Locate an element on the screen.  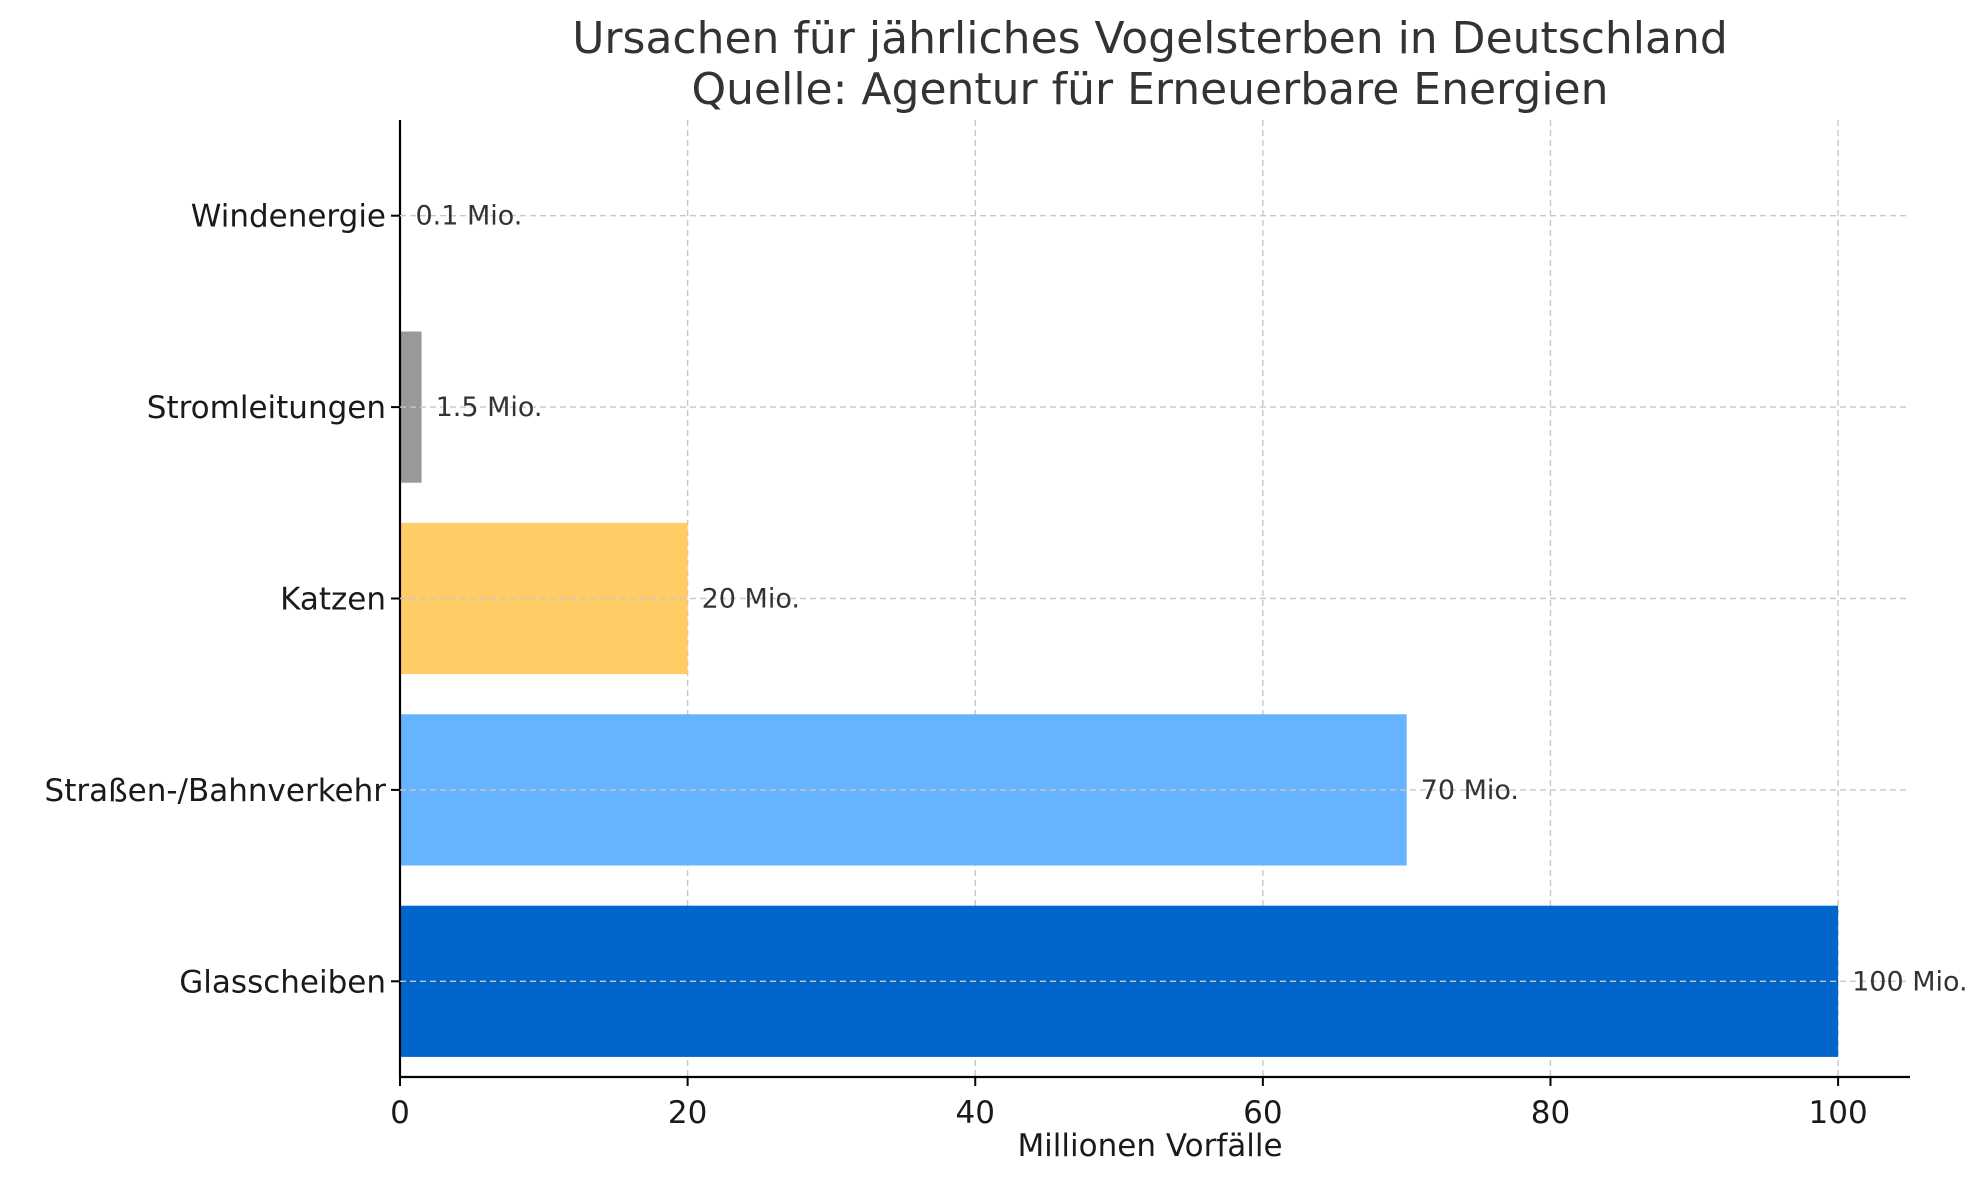
y-tick-label: Straßen-/Bahnverkehr is located at coordinates (216, 791).